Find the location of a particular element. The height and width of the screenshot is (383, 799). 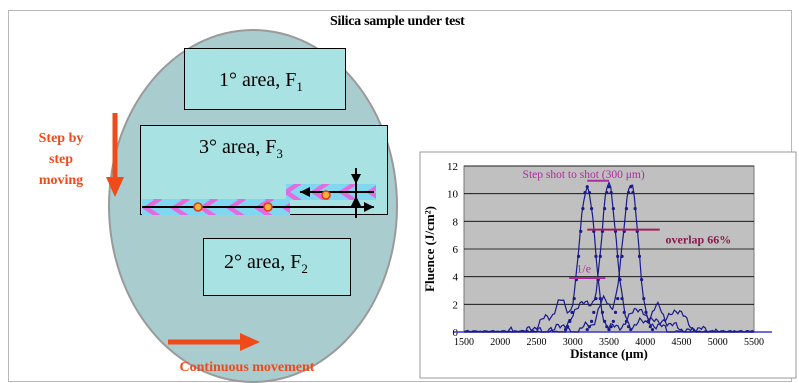

x-axis-label: Distance (μm) is located at coordinates (609, 353).